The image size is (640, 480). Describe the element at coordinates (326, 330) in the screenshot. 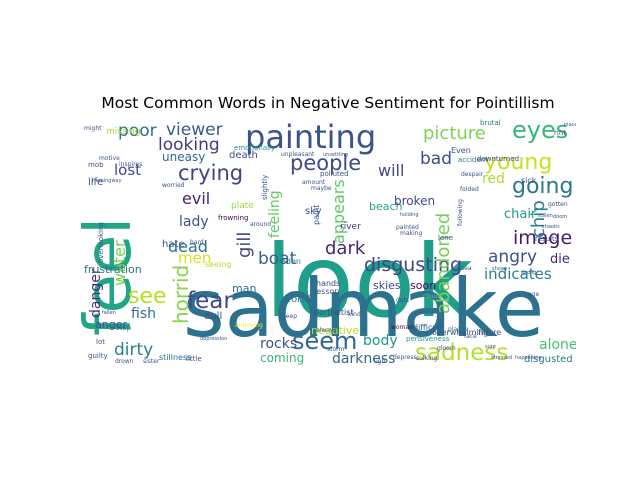

I see `word-always: always` at that location.